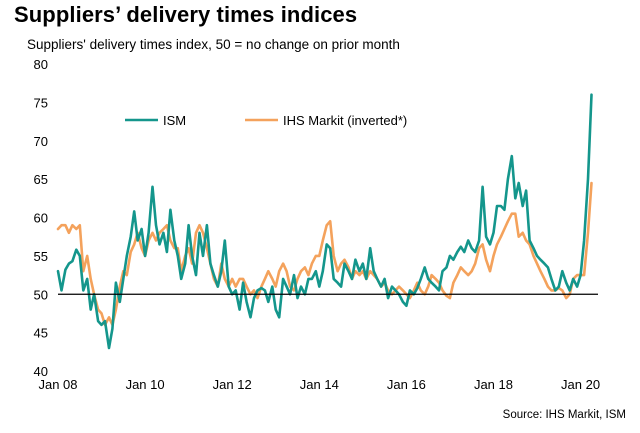 Image resolution: width=640 pixels, height=433 pixels. What do you see at coordinates (41, 64) in the screenshot?
I see `y-tick-label: 80` at bounding box center [41, 64].